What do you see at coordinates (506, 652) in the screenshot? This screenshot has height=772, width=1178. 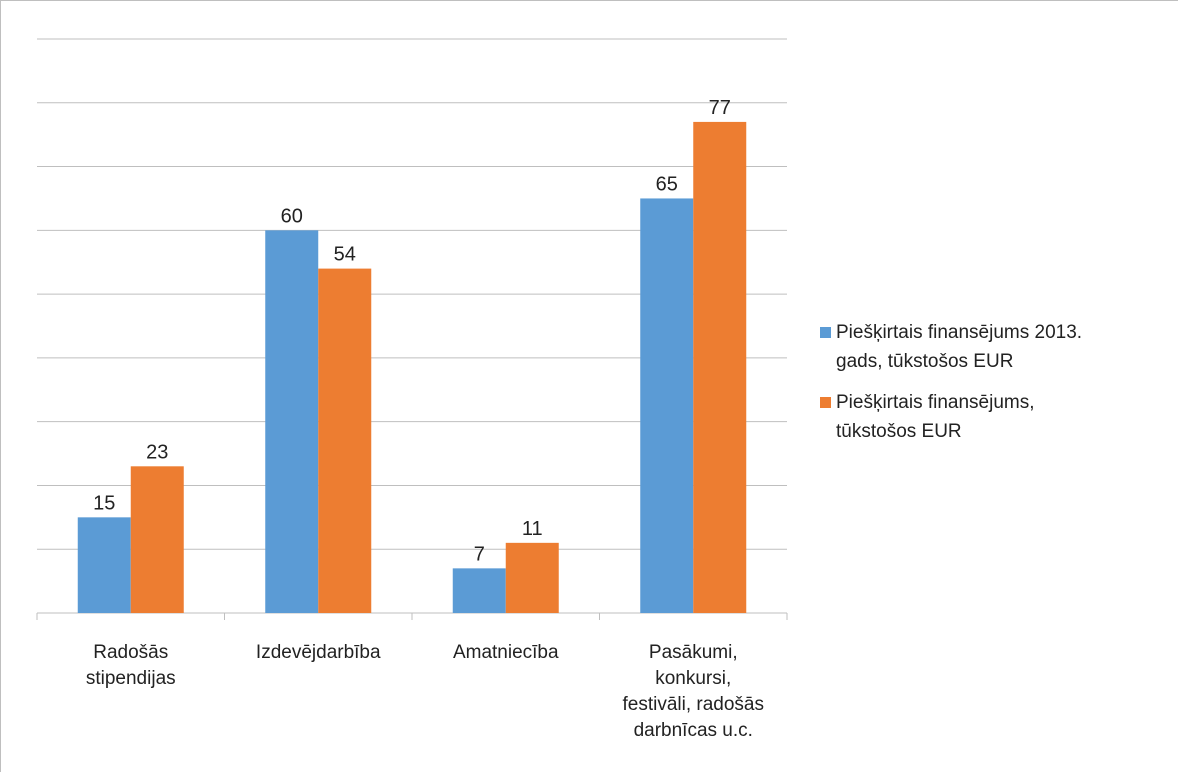 I see `category-label-3-line-1: Amatniecība` at bounding box center [506, 652].